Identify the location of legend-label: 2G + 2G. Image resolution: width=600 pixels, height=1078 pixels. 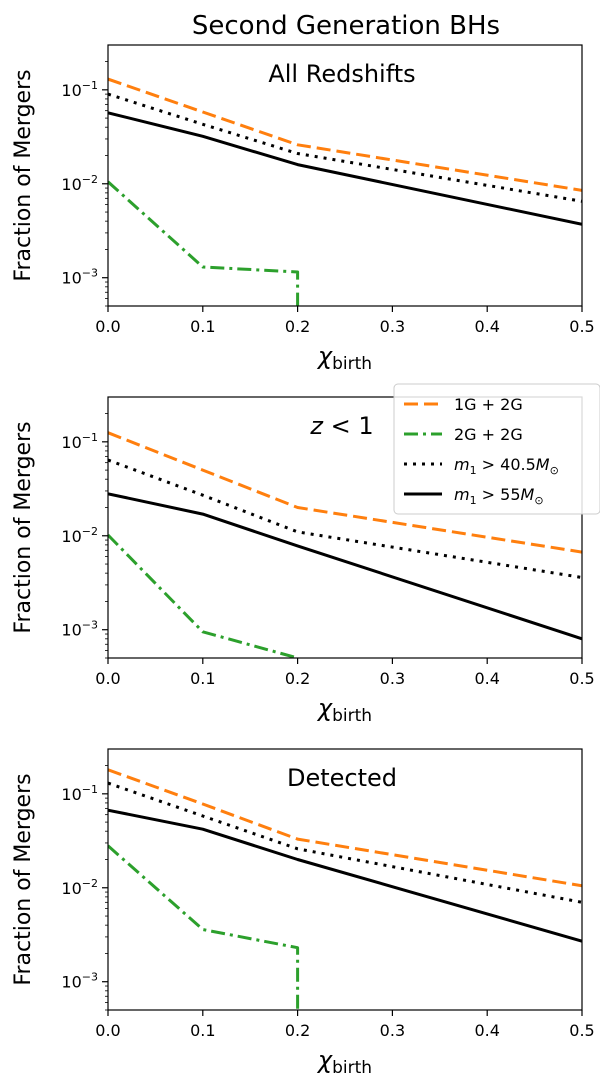
(488, 434).